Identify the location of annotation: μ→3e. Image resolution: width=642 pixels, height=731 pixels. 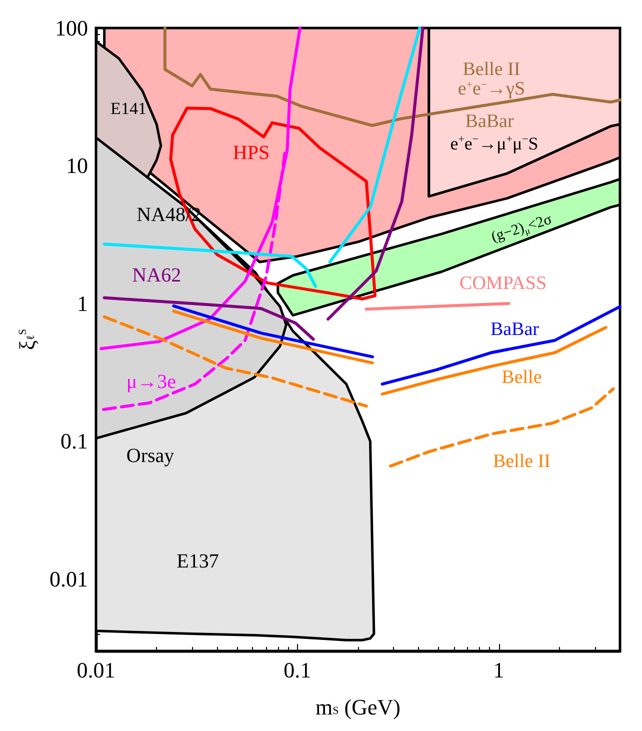
(151, 381).